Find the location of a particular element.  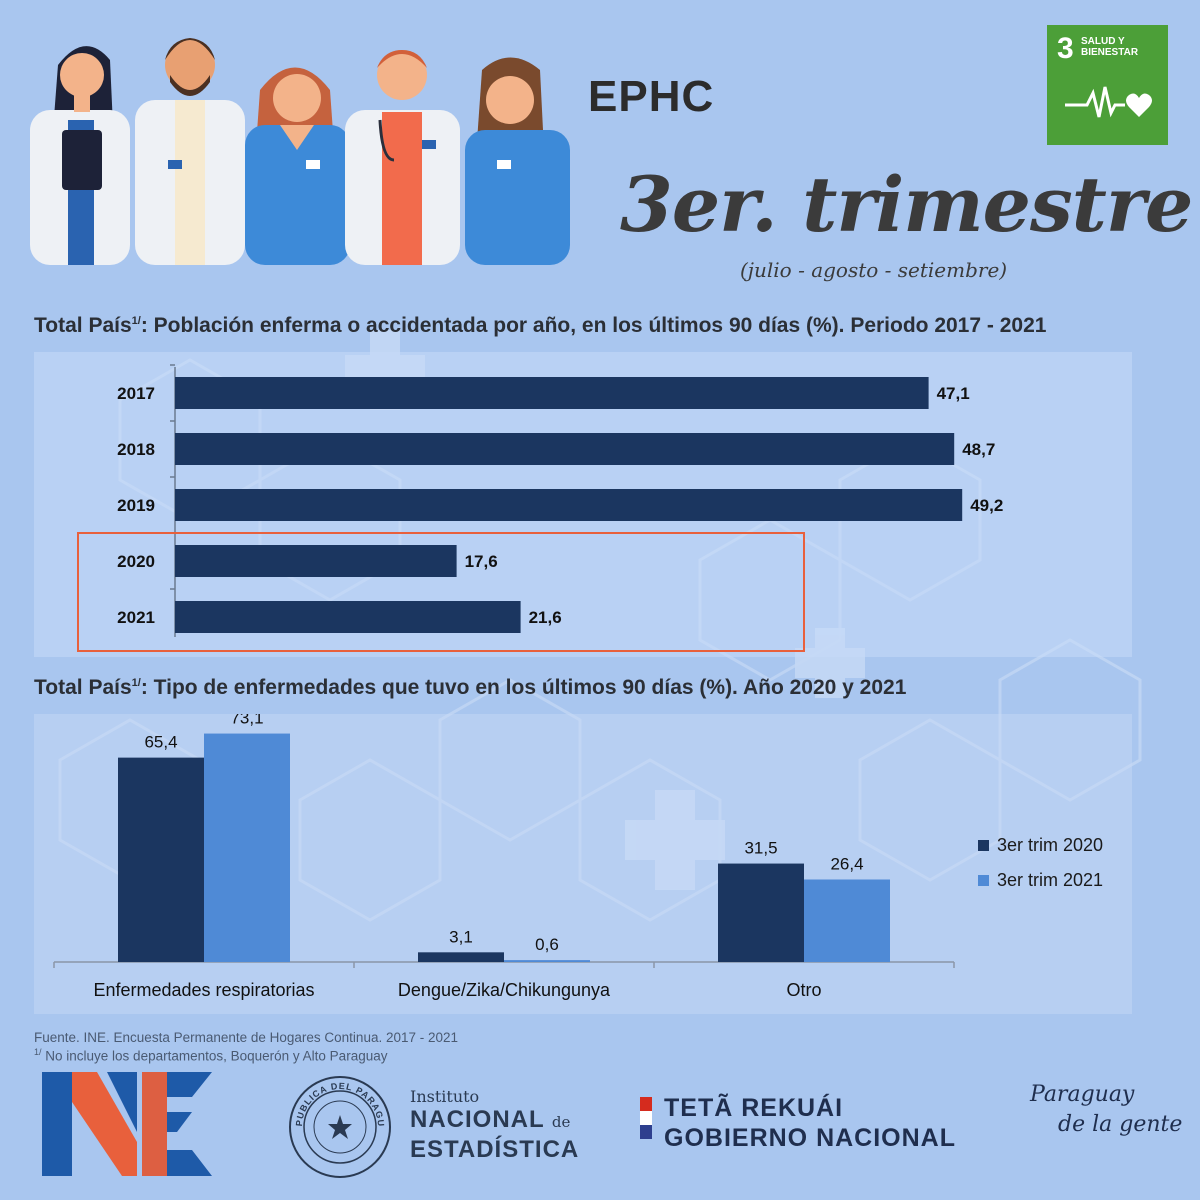

quarter-title: 3er. trimestre is located at coordinates (906, 204).